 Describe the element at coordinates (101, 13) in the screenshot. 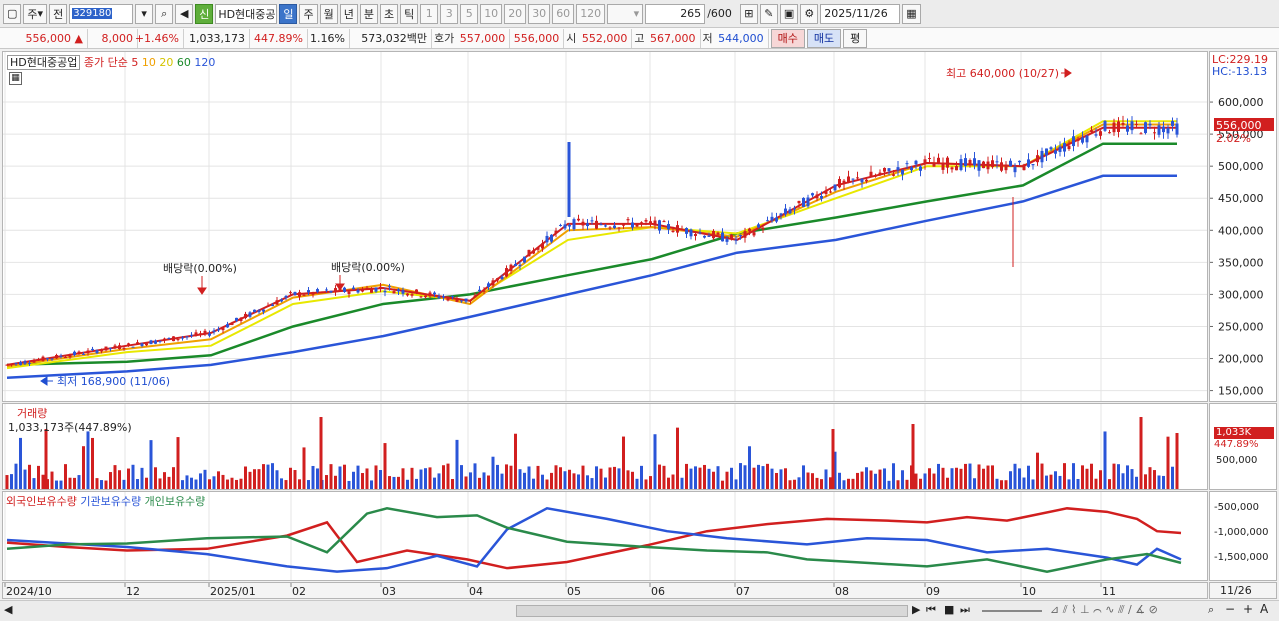

I see `stock-code-input: 329180` at that location.